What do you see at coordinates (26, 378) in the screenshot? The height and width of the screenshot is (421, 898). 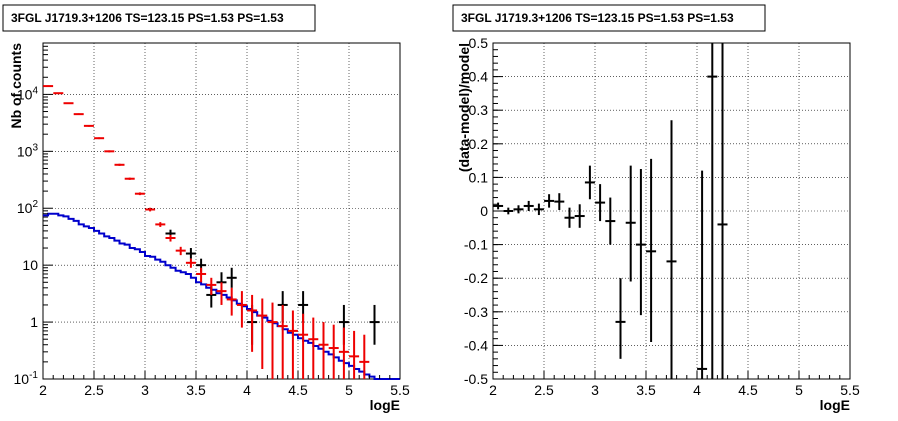 I see `y-tick-label: 10⁻¹` at bounding box center [26, 378].